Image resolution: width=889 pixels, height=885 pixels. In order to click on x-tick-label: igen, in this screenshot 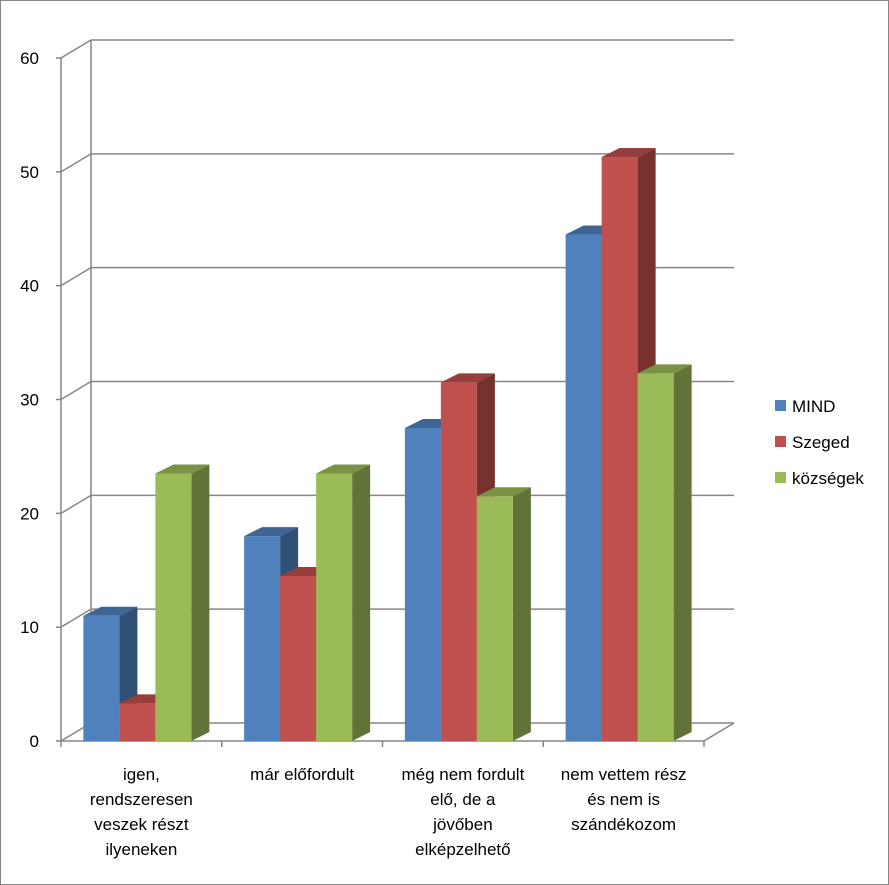, I will do `click(141, 774)`.